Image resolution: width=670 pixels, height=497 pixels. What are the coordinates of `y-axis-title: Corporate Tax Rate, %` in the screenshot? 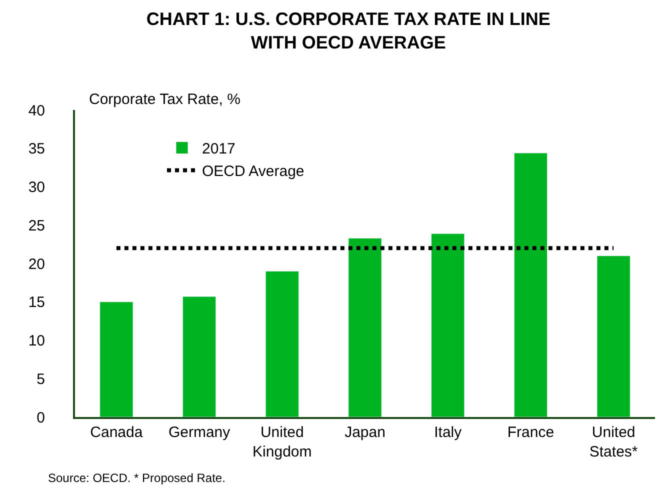 It's located at (164, 99).